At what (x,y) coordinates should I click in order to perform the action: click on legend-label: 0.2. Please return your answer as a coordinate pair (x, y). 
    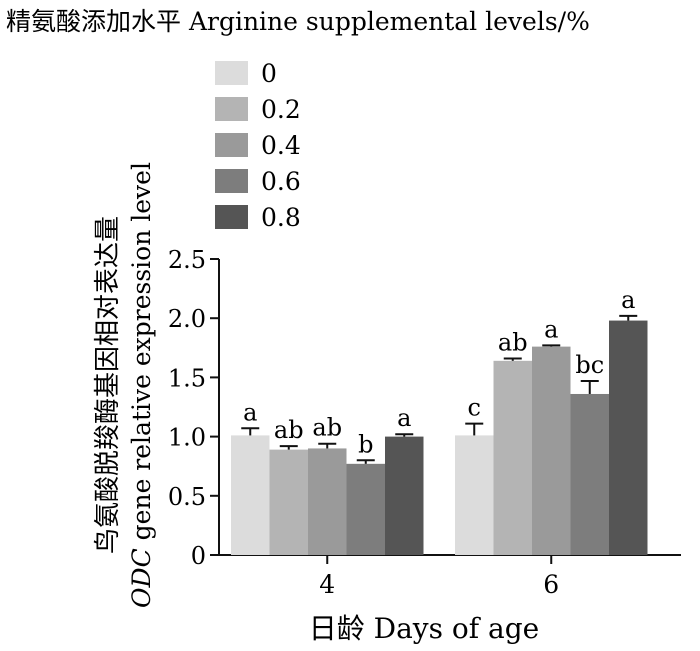
    Looking at the image, I should click on (281, 109).